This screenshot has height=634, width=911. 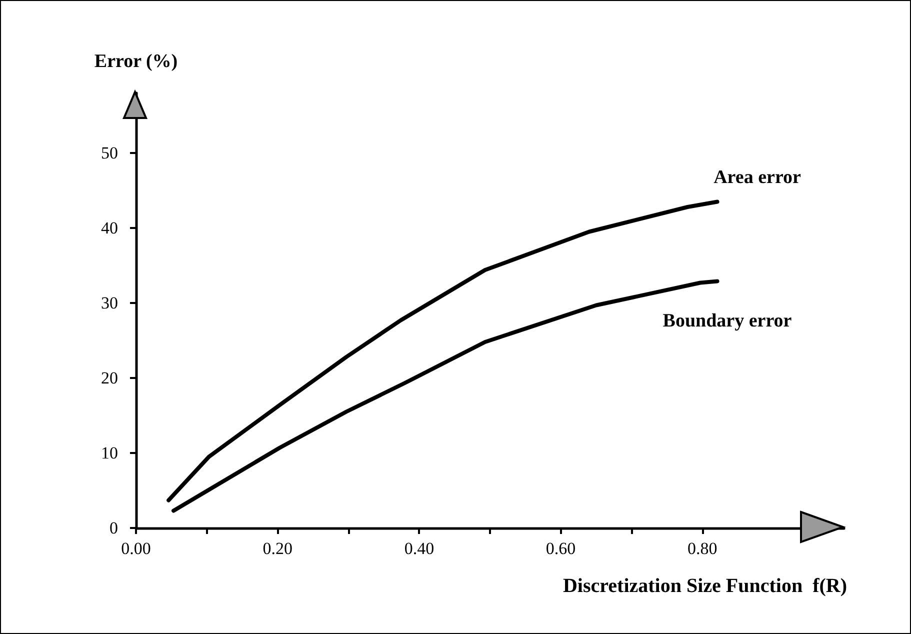 What do you see at coordinates (703, 548) in the screenshot?
I see `x-tick-label: 0.80` at bounding box center [703, 548].